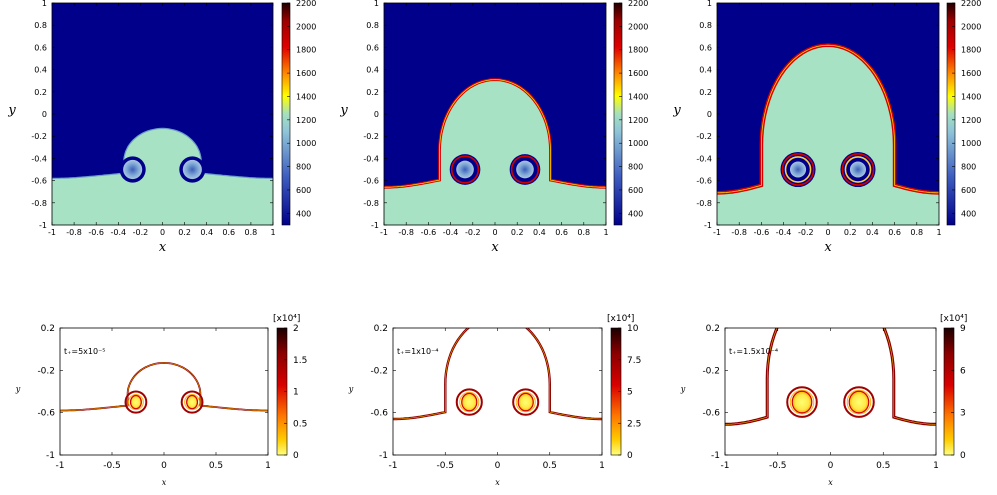 This screenshot has width=997, height=495. Describe the element at coordinates (753, 351) in the screenshot. I see `time-annotation: t₊=1.5x10⁻⁴` at that location.